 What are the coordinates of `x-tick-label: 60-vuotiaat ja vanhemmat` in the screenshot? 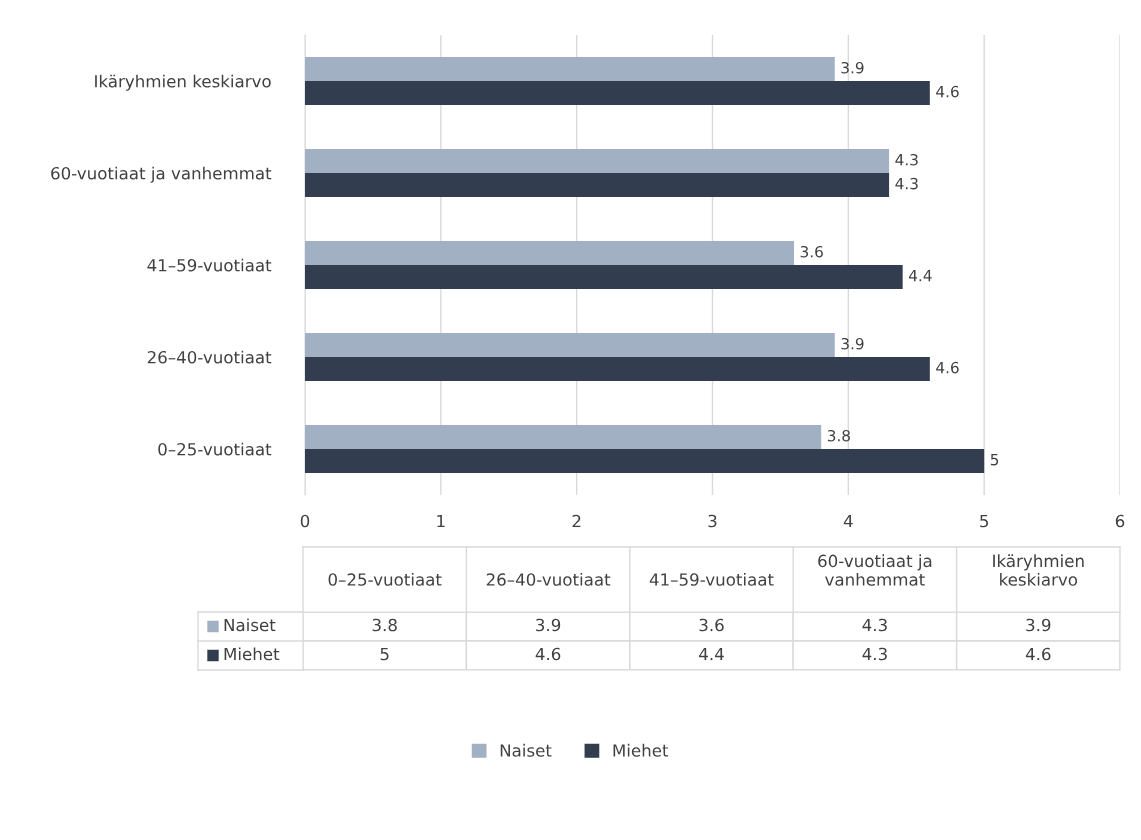 It's located at (875, 570).